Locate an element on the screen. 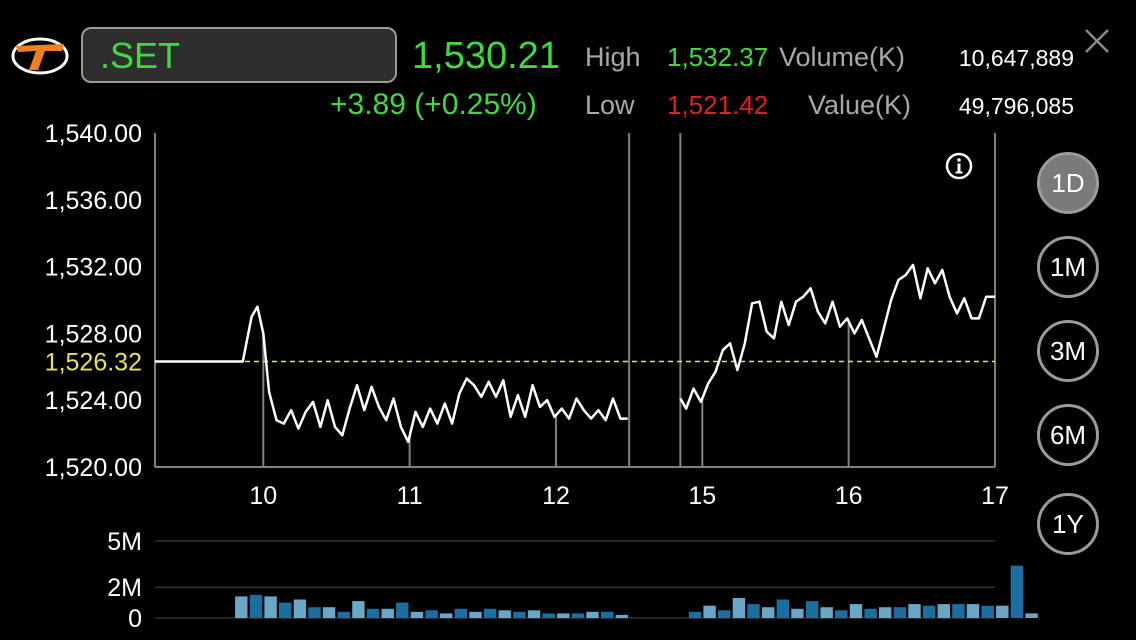 The image size is (1136, 640). price-line-morning is located at coordinates (391, 374).